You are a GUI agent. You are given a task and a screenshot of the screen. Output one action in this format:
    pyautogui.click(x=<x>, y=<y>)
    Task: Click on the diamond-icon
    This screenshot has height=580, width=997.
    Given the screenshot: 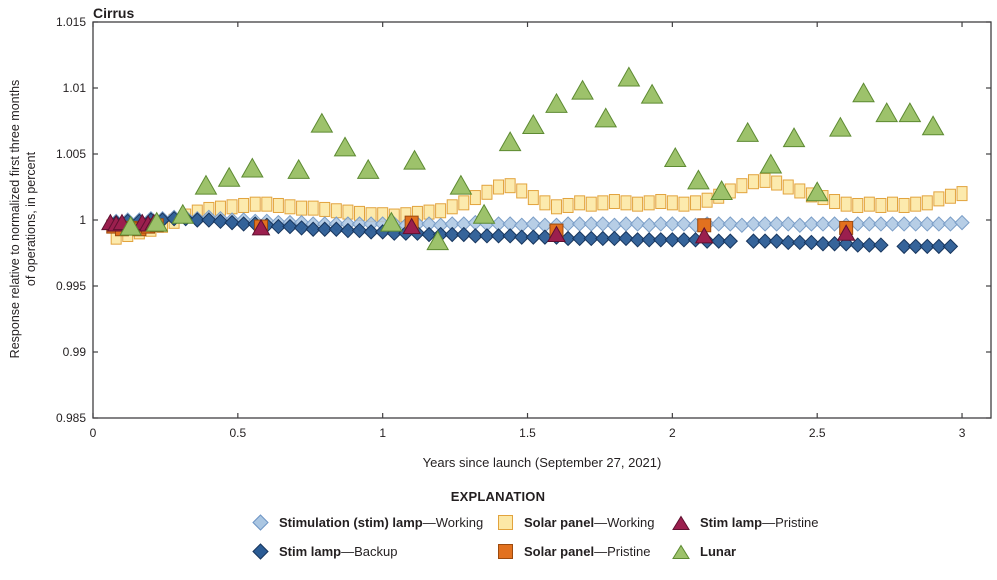 What is the action you would take?
    pyautogui.click(x=260, y=551)
    